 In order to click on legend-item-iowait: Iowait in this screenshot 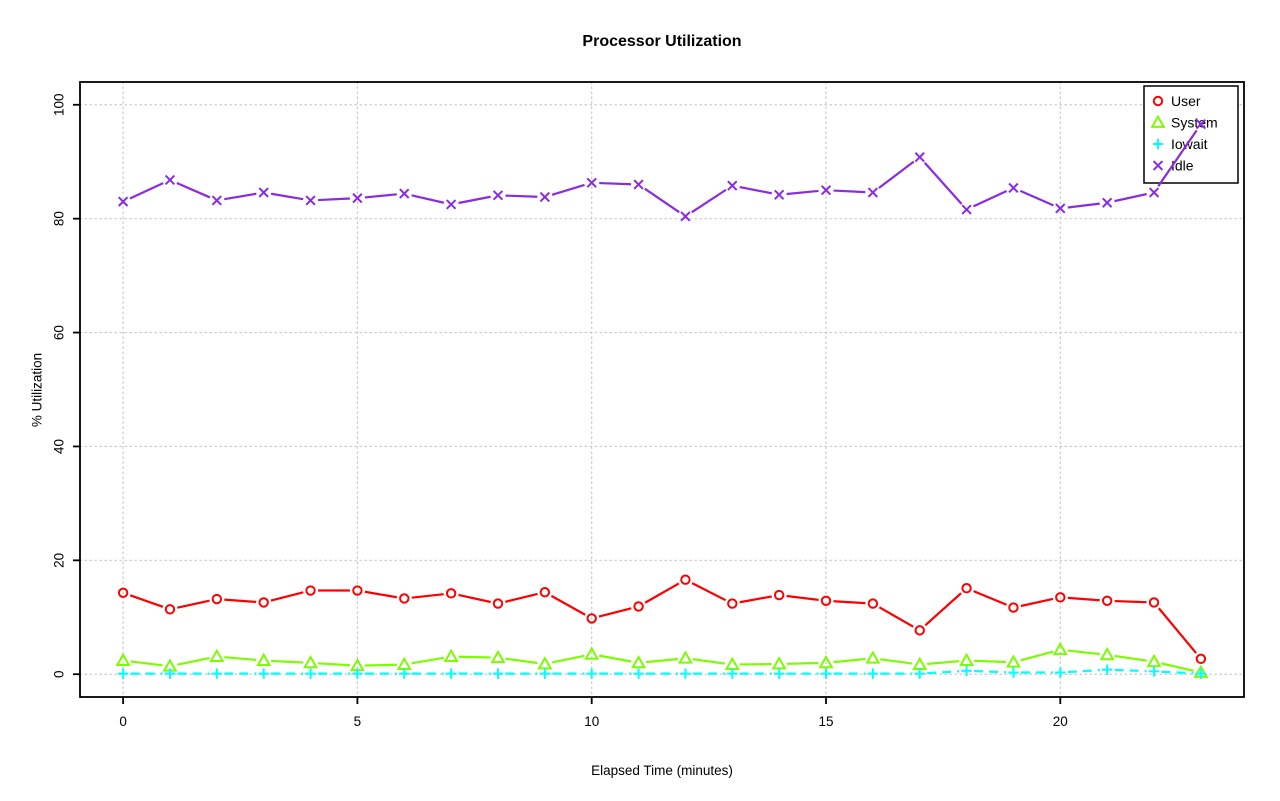, I will do `click(1180, 144)`.